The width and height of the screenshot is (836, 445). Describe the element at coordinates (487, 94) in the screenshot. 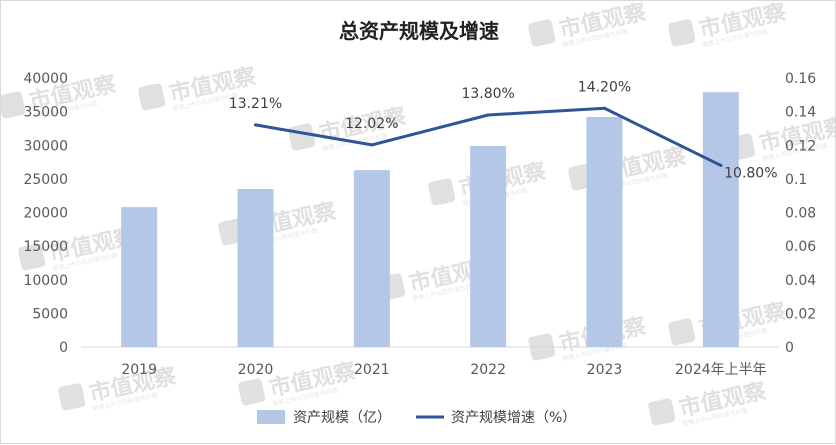

I see `data-label: 13.80%` at that location.